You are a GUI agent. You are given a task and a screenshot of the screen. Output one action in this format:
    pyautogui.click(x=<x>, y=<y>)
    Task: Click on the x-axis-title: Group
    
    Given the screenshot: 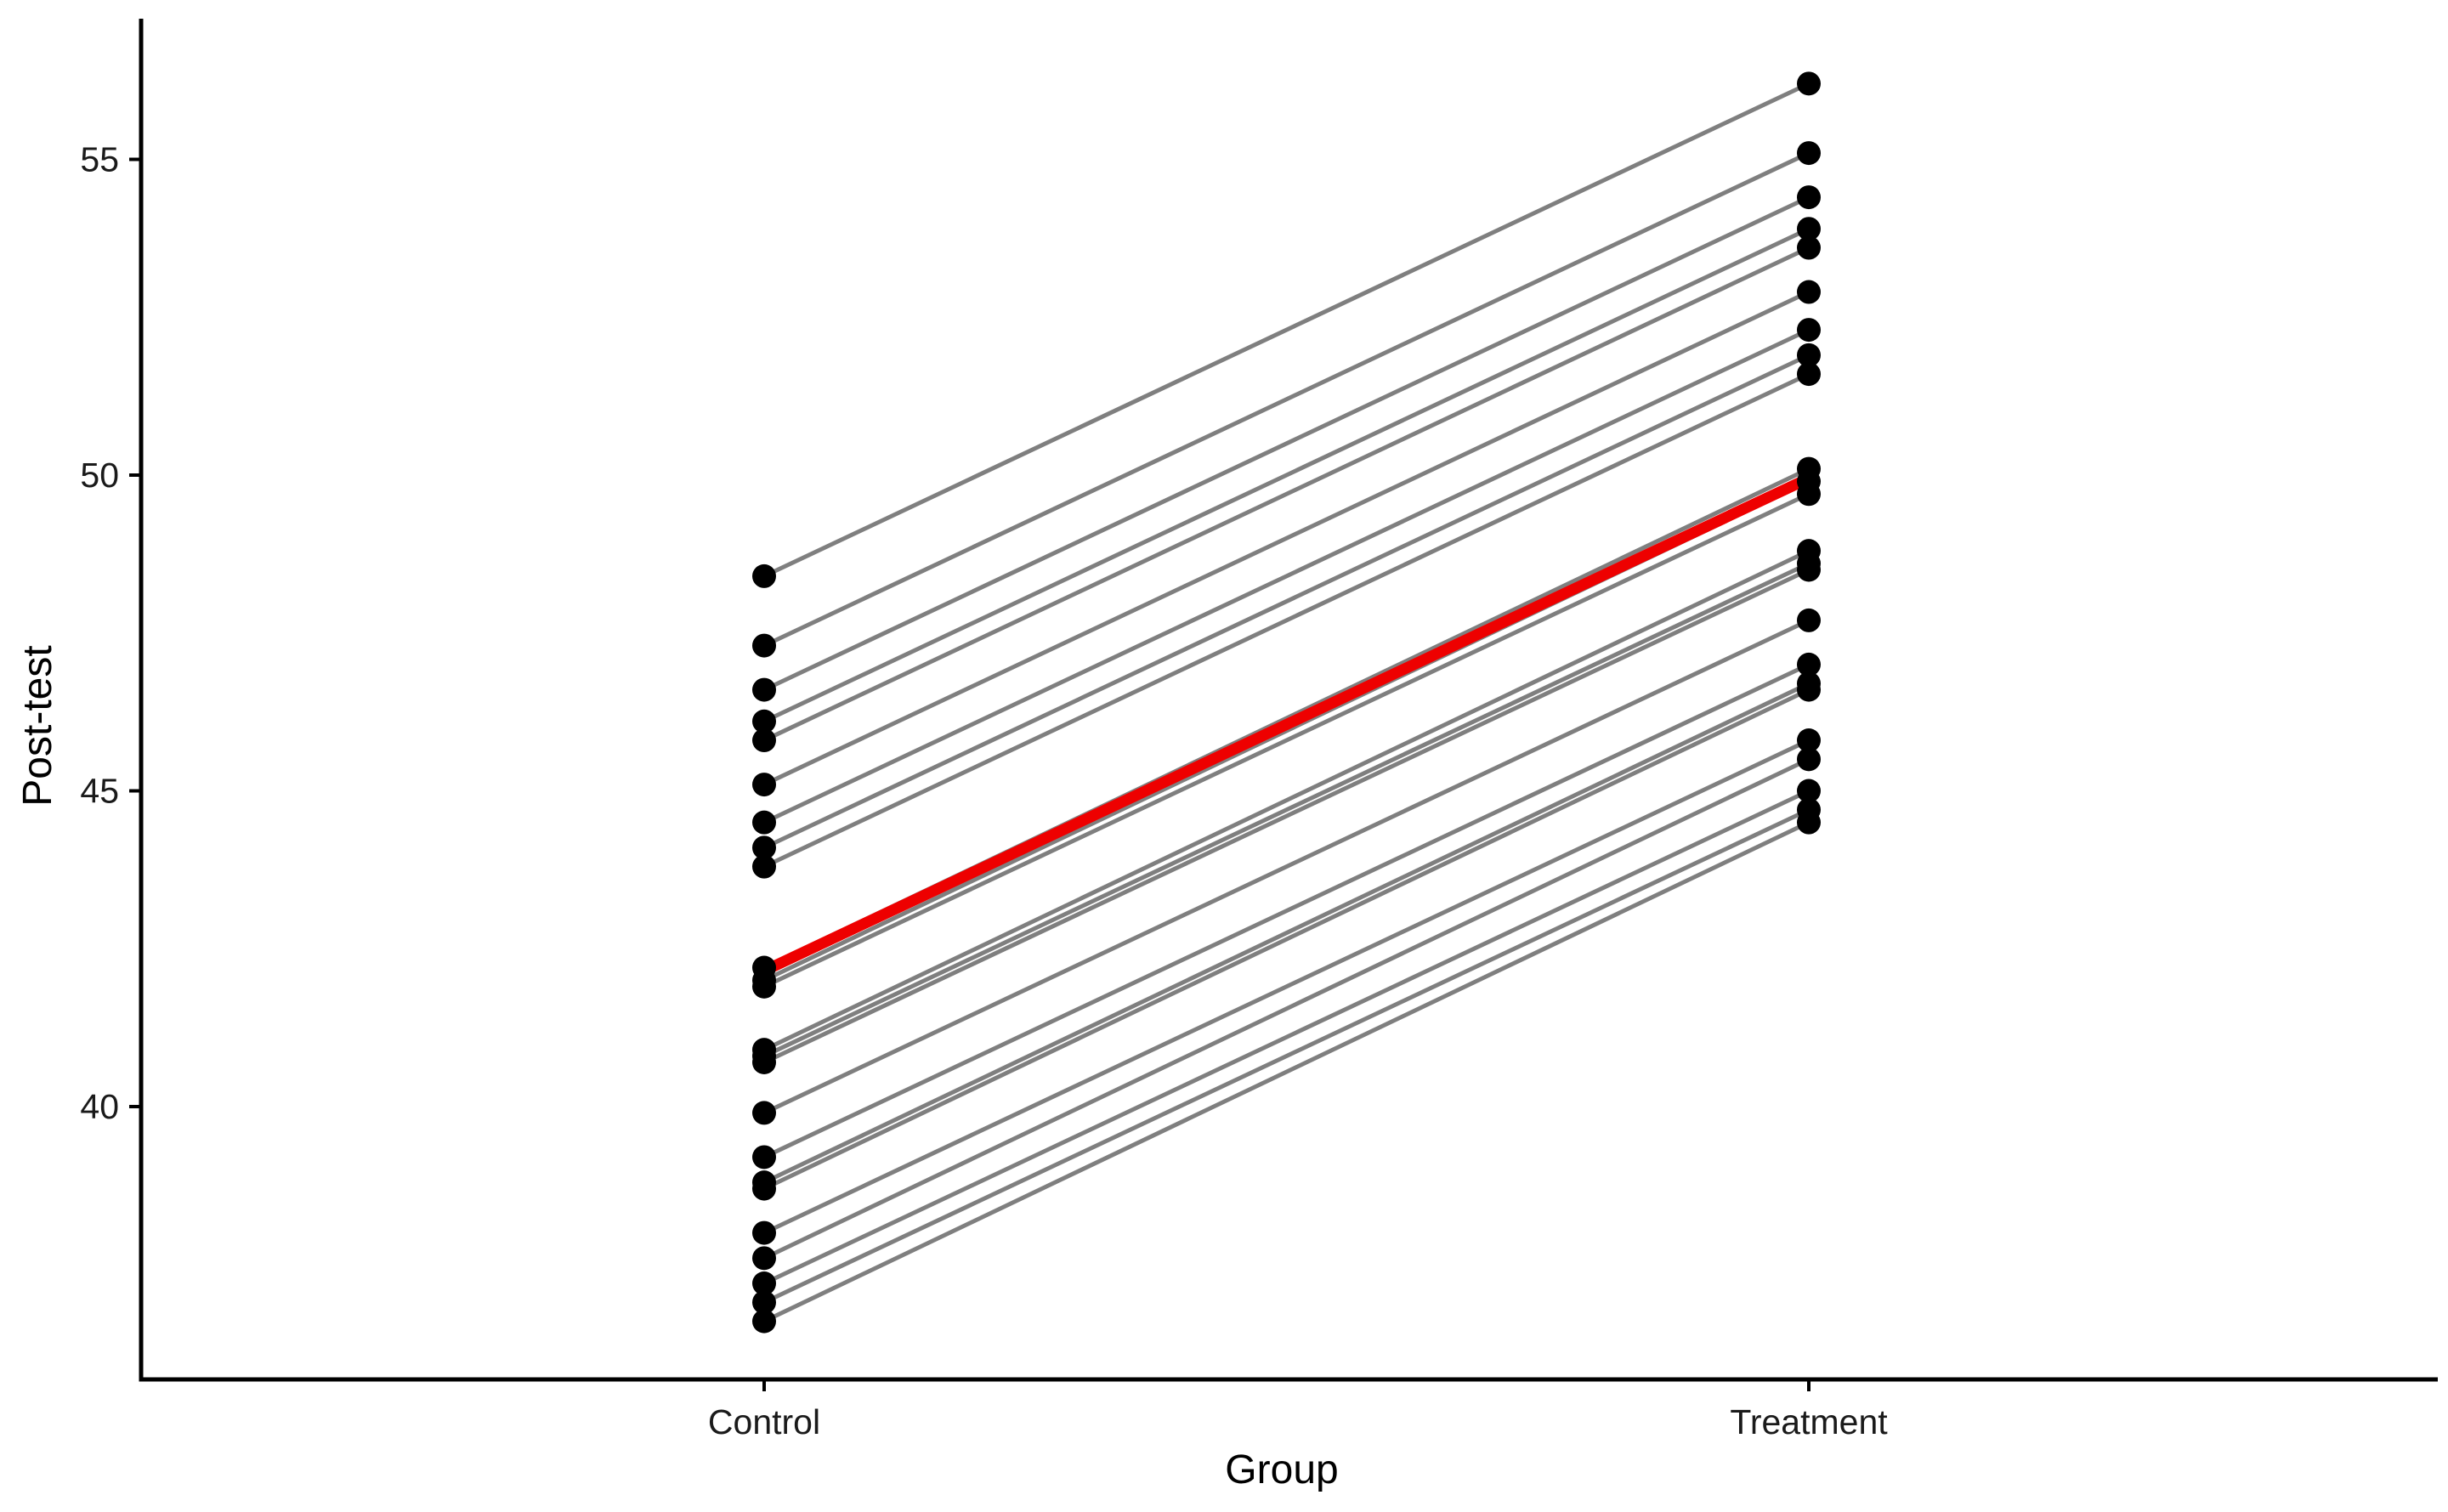 What is the action you would take?
    pyautogui.click(x=1281, y=1469)
    